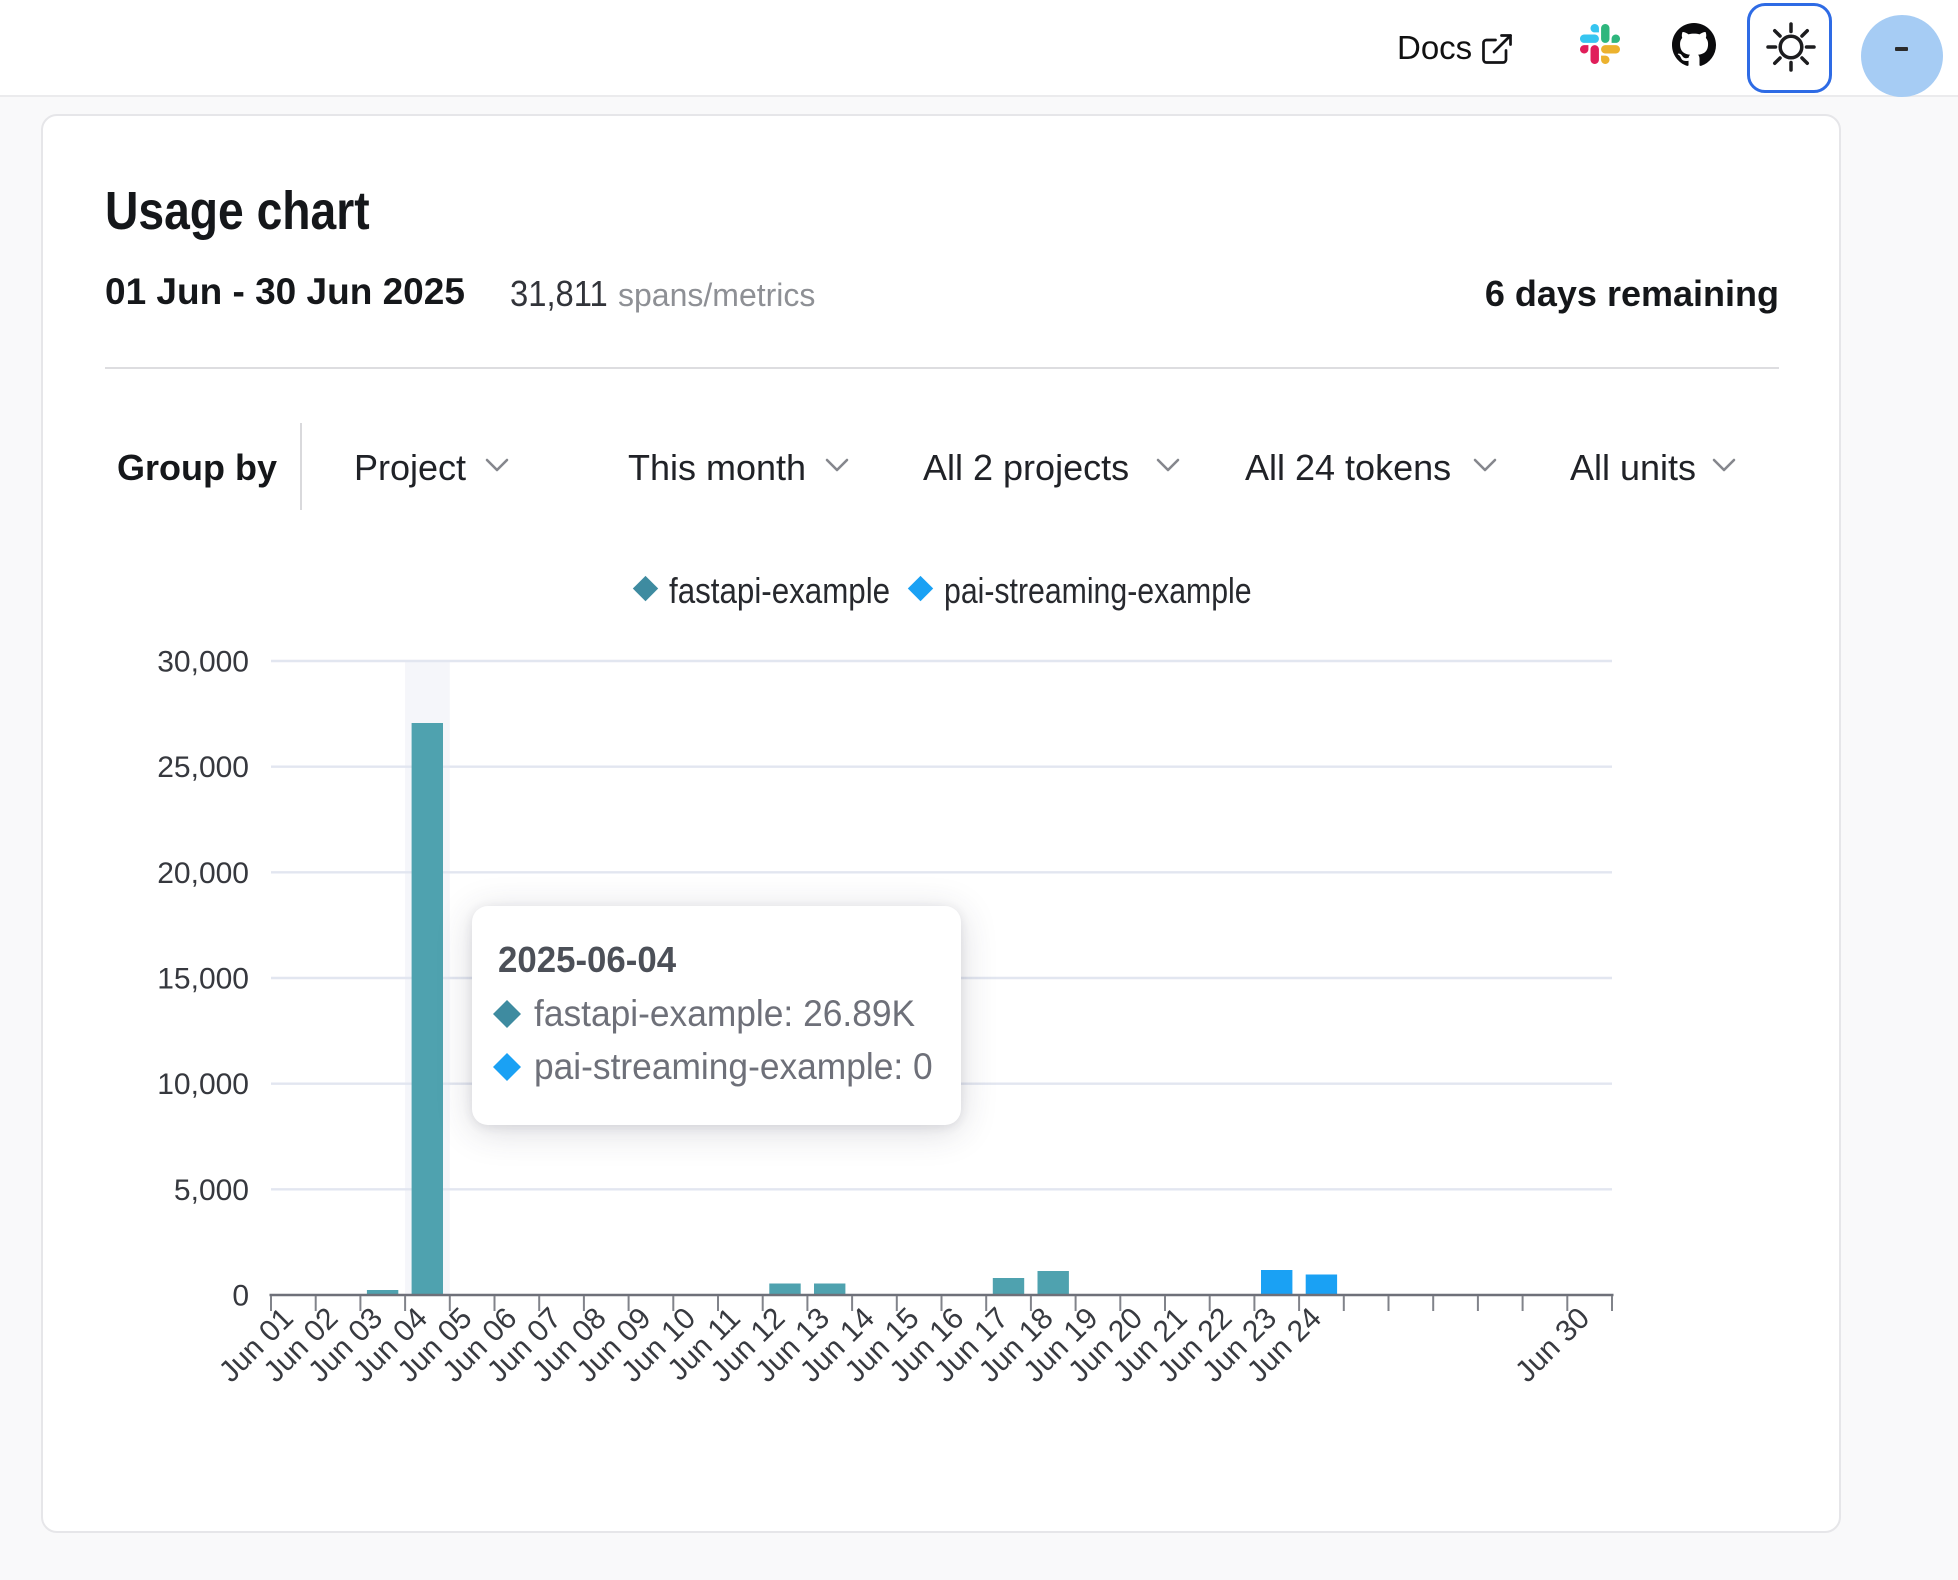 This screenshot has width=1958, height=1580. Describe the element at coordinates (203, 873) in the screenshot. I see `svg-text: 20,000` at that location.